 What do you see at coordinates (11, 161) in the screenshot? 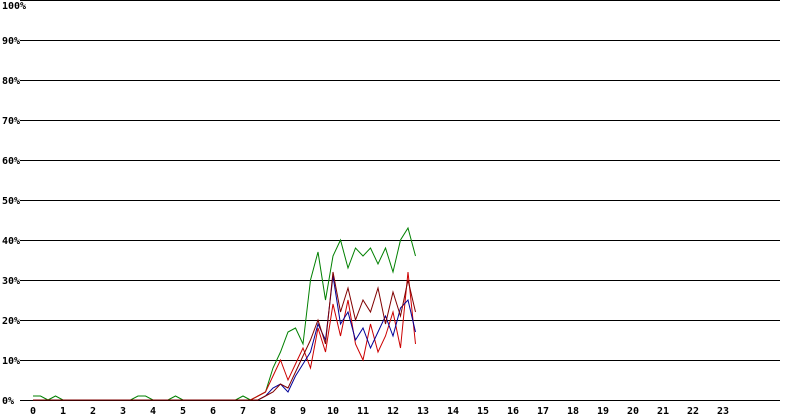
I see `y-tick-label: 60%` at bounding box center [11, 161].